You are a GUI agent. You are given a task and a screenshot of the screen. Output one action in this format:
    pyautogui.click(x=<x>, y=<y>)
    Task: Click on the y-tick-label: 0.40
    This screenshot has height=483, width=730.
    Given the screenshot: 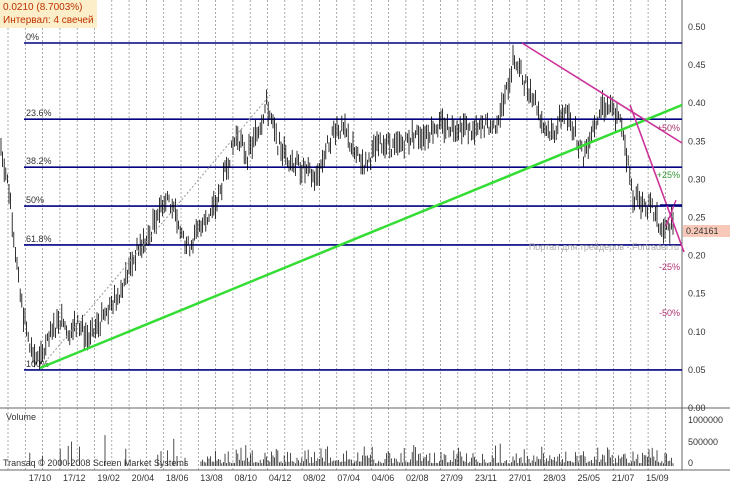 What is the action you would take?
    pyautogui.click(x=697, y=103)
    